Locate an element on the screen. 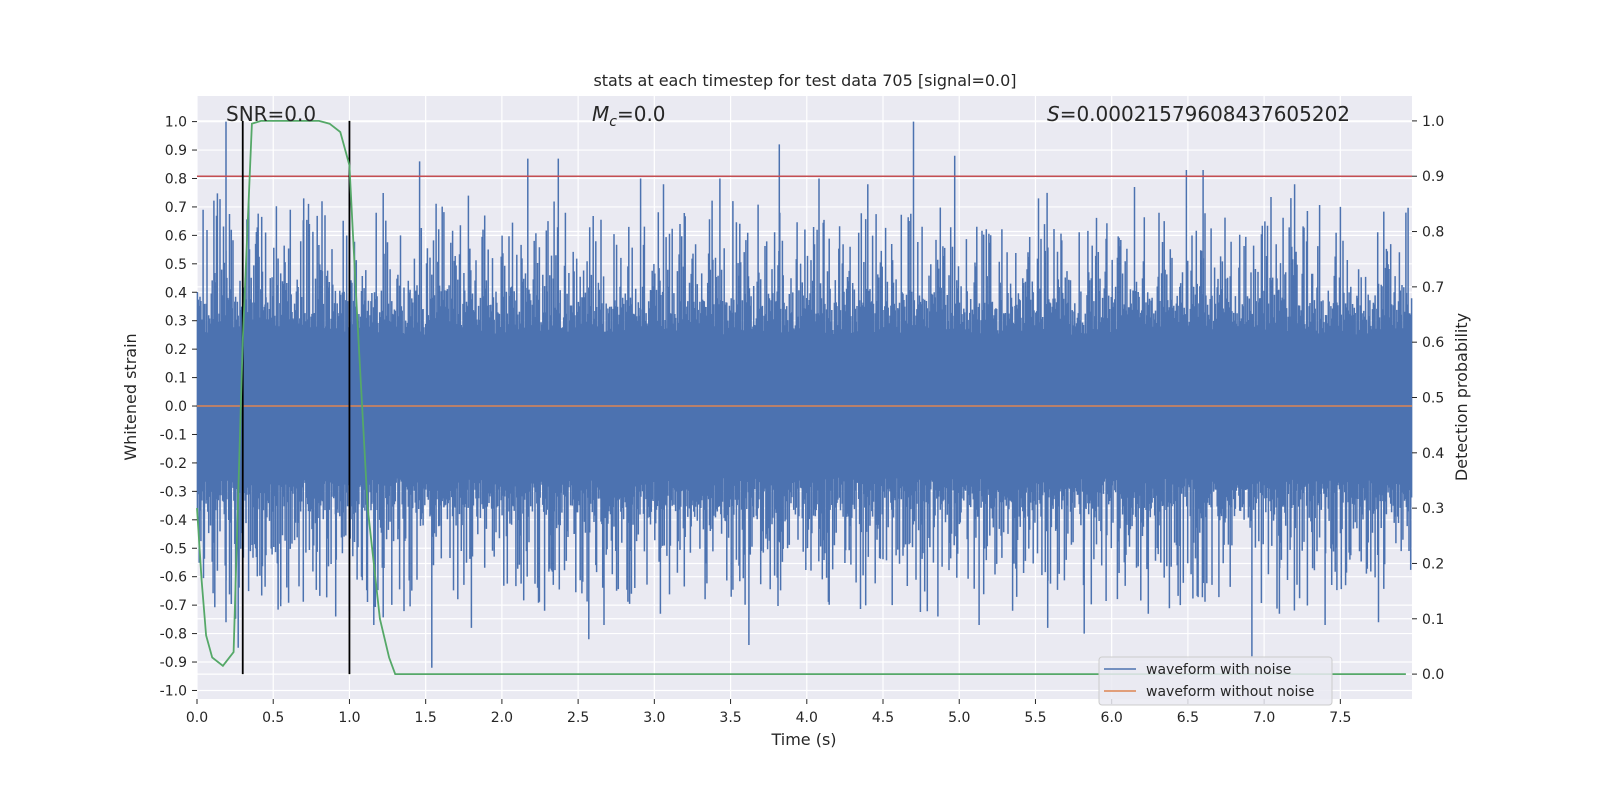 This screenshot has height=800, width=1600. x-tick-label: 6.5 is located at coordinates (1188, 718).